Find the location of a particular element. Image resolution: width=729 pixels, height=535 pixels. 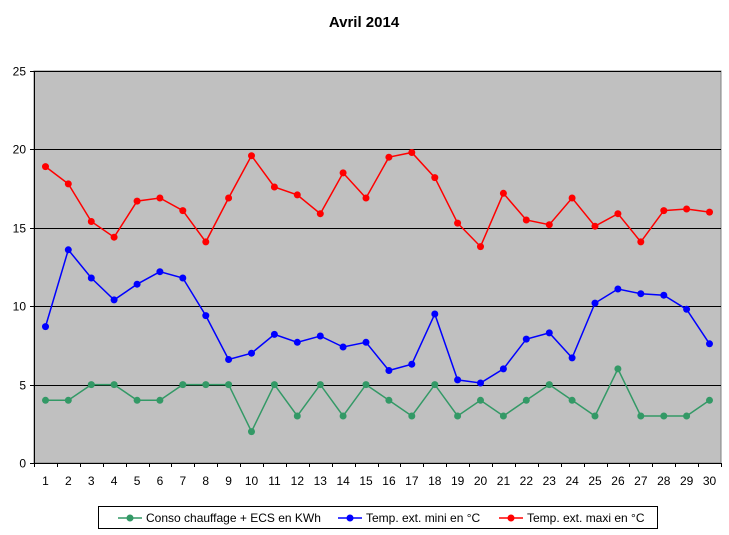

y-tick-label: 10 is located at coordinates (20, 307).